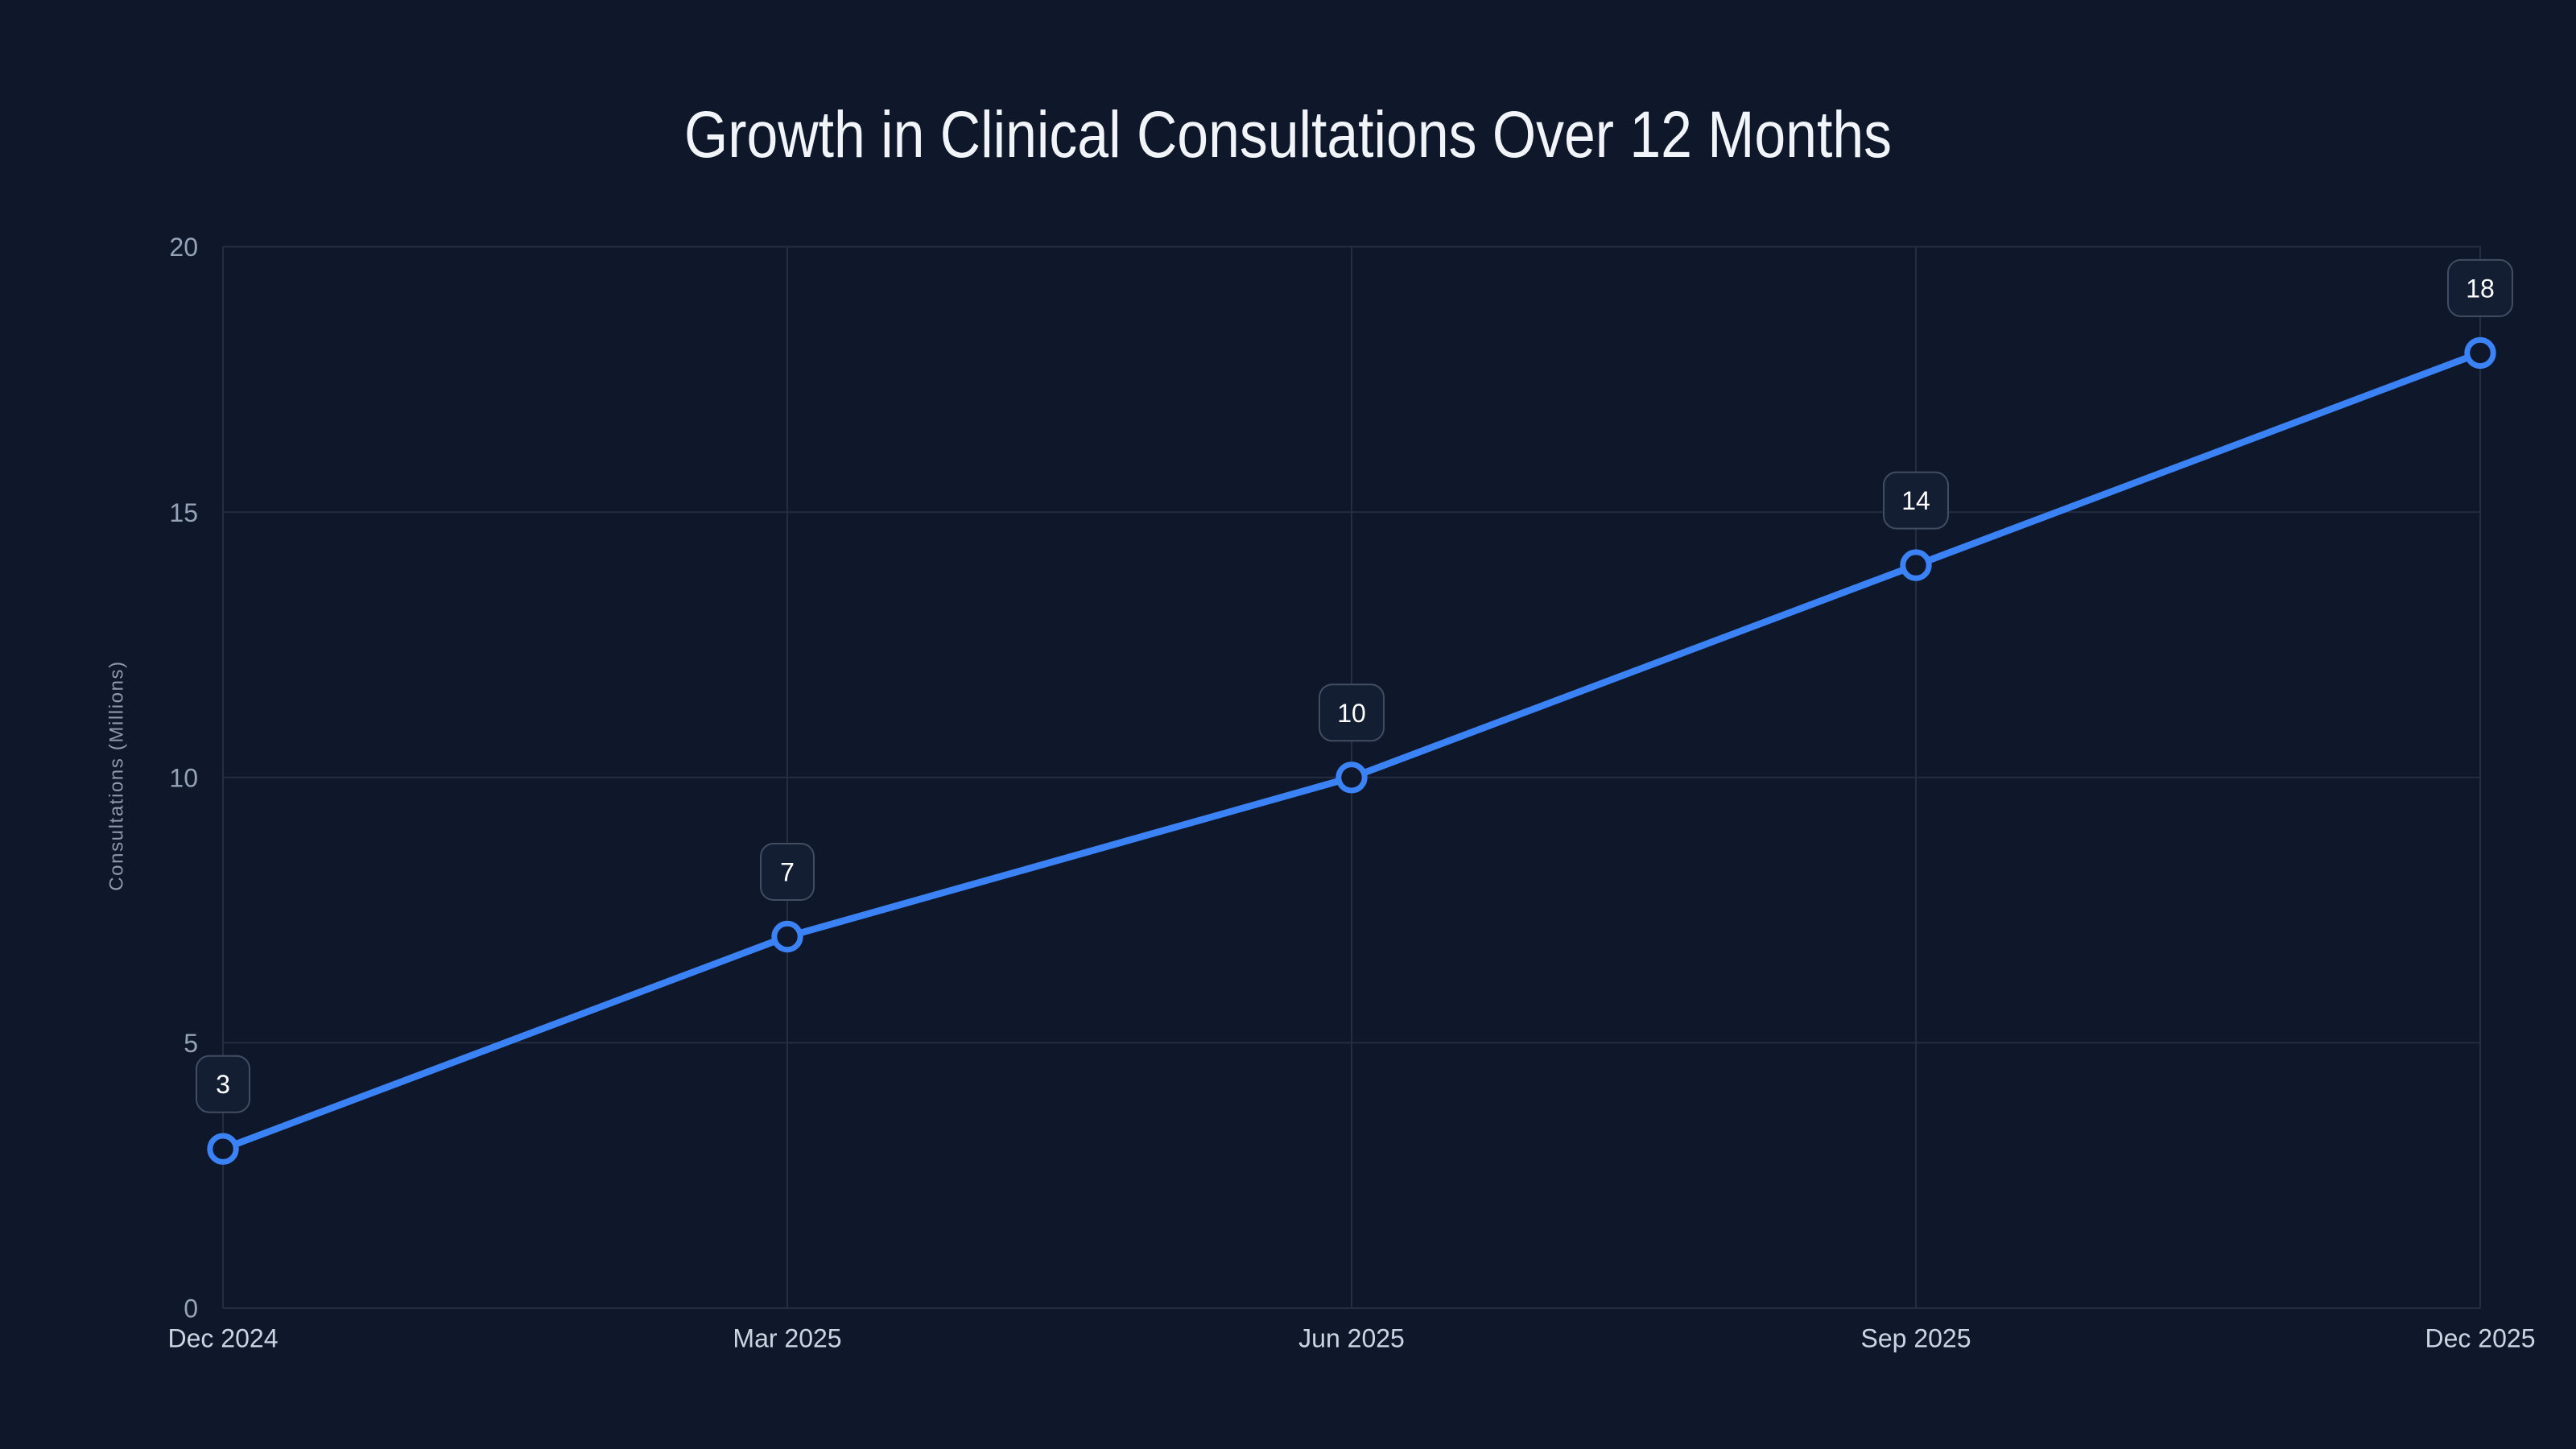  Describe the element at coordinates (223, 1338) in the screenshot. I see `svg-text: Dec 2024` at that location.